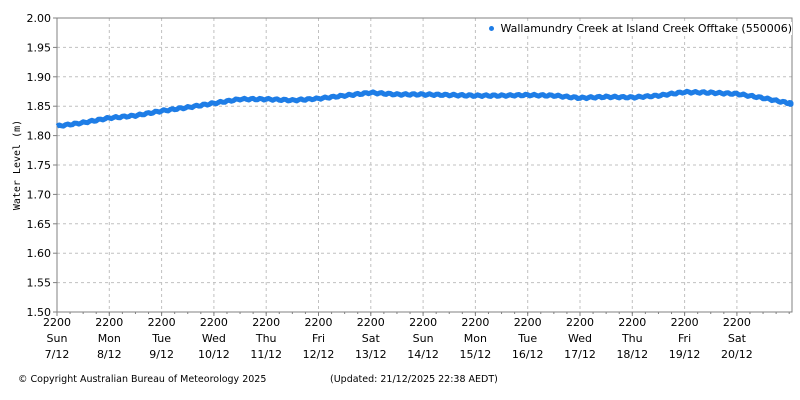 This screenshot has width=800, height=400. Describe the element at coordinates (39, 136) in the screenshot. I see `y-tick-label: 1.80` at that location.